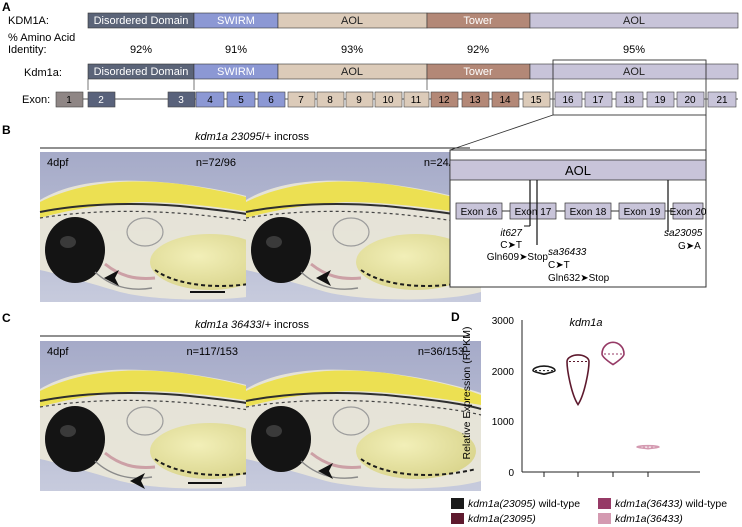 The width and height of the screenshot is (742, 527). What do you see at coordinates (511, 245) in the screenshot?
I see `inset-mut1-change: C➤T` at bounding box center [511, 245].